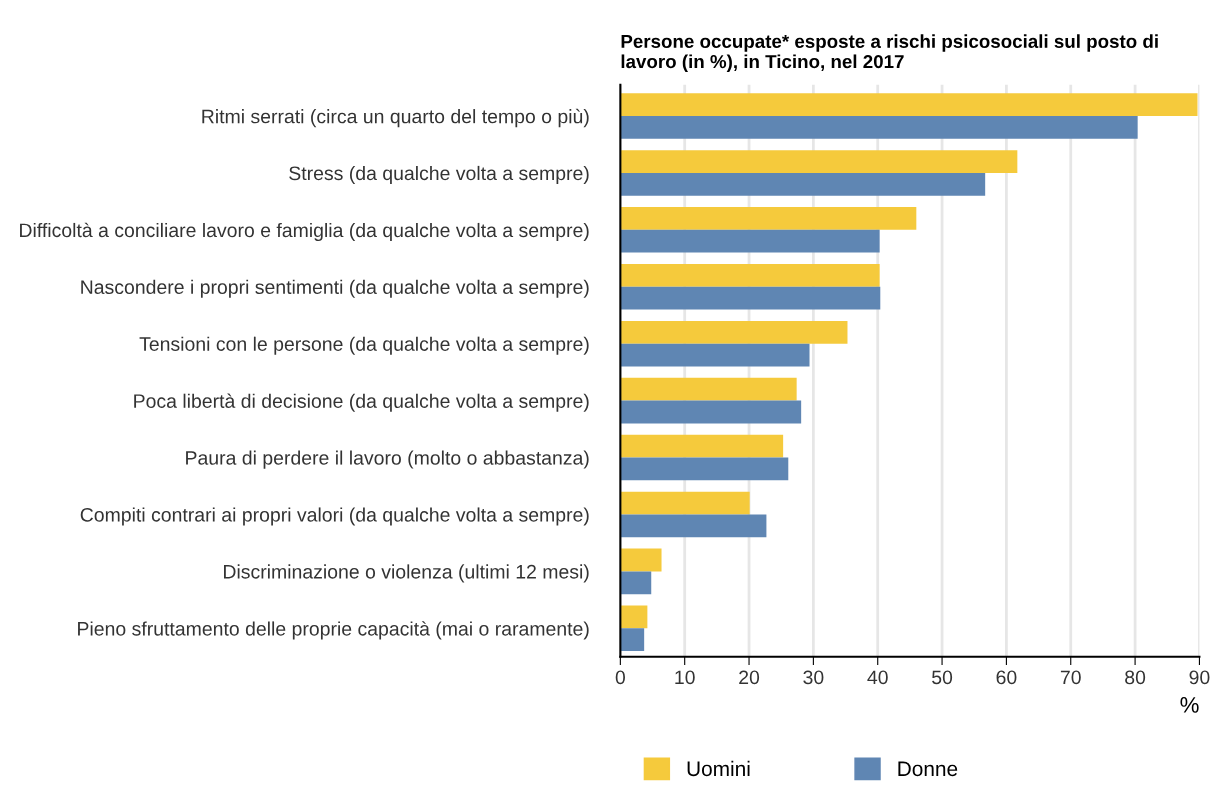 The width and height of the screenshot is (1214, 799). I want to click on x-tick-label: 10, so click(685, 677).